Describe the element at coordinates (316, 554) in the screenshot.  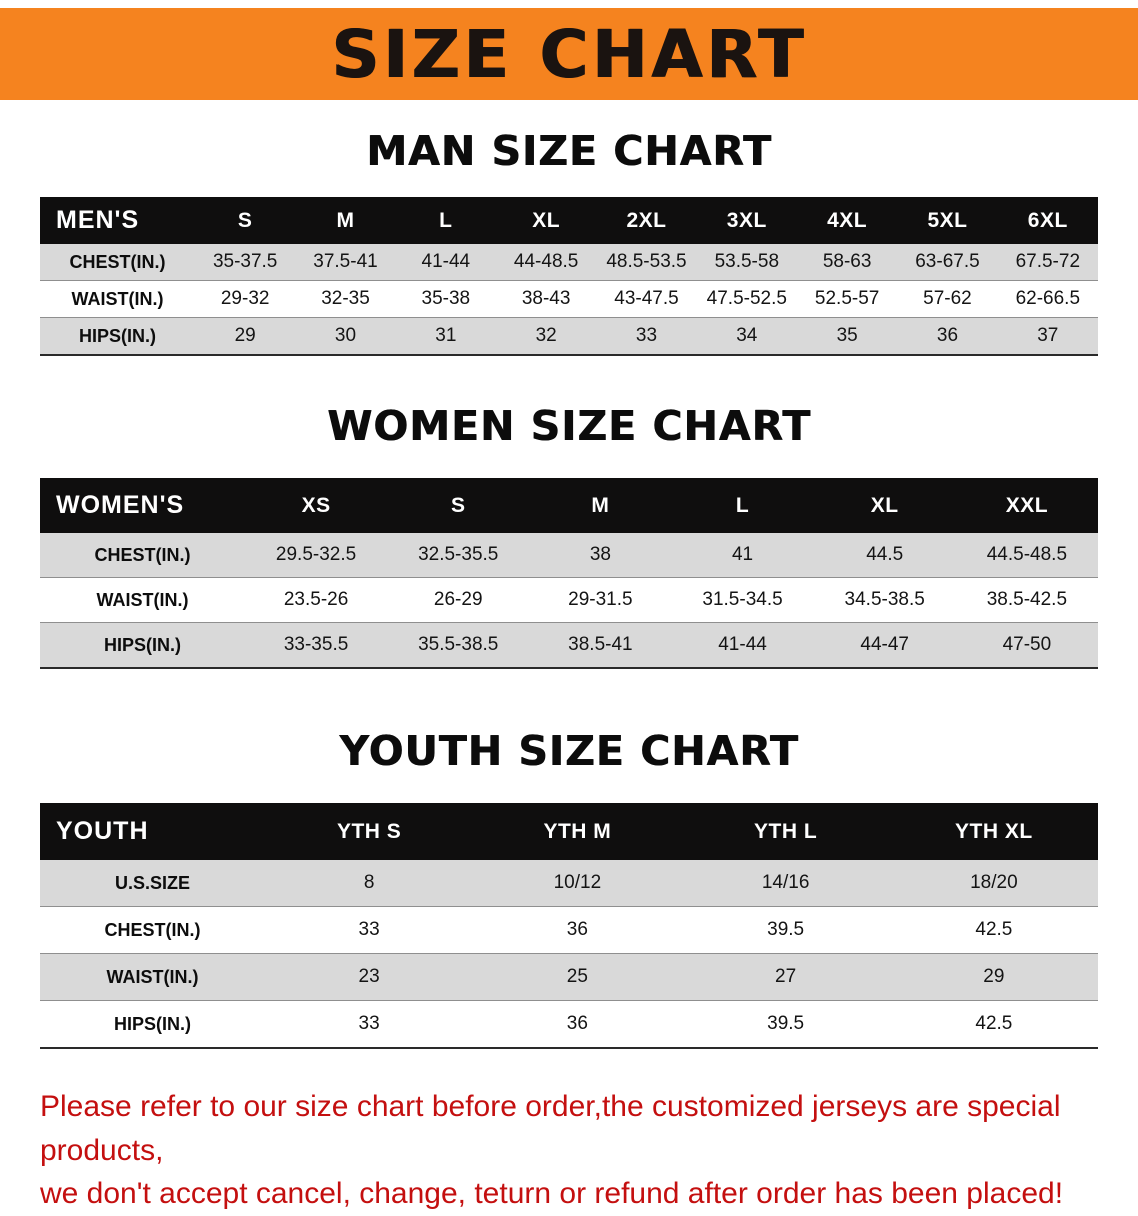
I see `cell: 29.5-32.5` at that location.